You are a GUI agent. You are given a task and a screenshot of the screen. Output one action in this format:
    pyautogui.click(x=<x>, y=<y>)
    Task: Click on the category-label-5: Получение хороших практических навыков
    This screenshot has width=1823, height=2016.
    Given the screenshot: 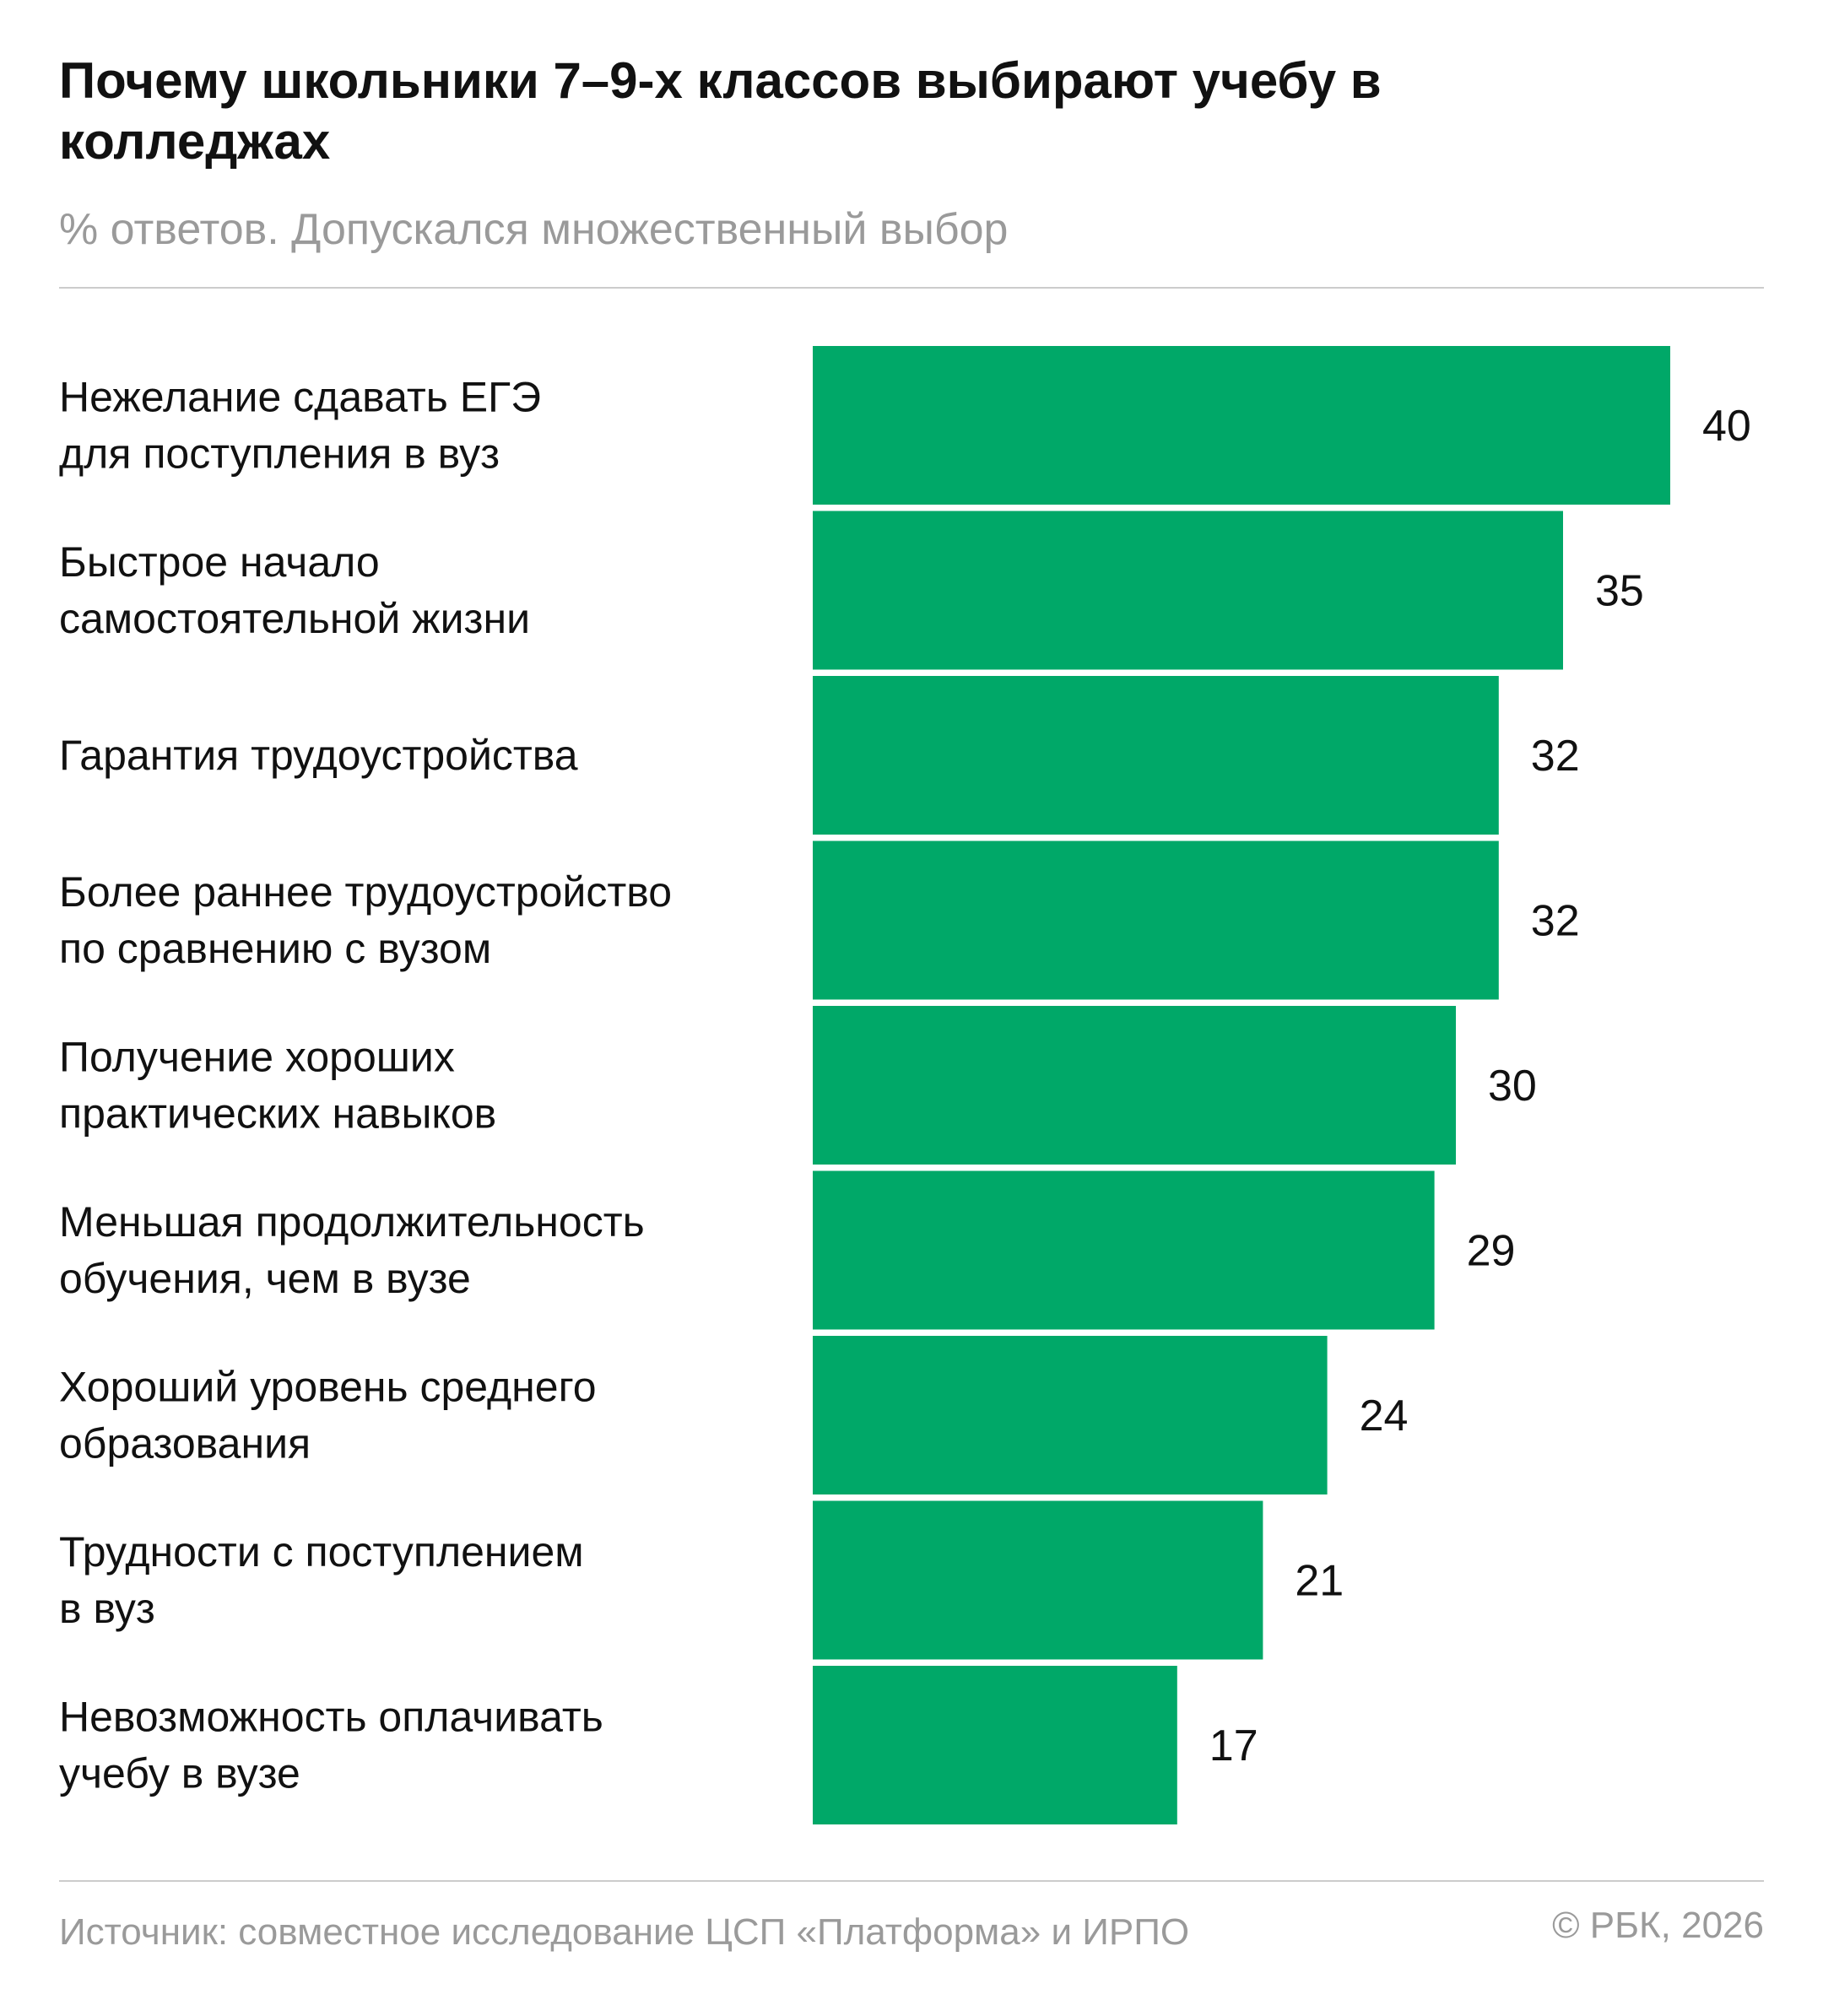 What is the action you would take?
    pyautogui.click(x=277, y=1086)
    